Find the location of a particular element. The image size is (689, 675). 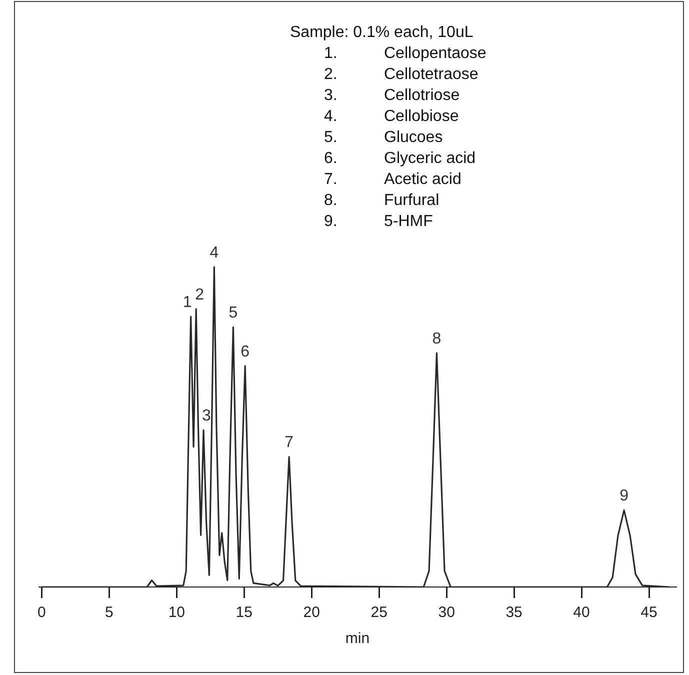

text: 2. Cellotetraose is located at coordinates (401, 74).